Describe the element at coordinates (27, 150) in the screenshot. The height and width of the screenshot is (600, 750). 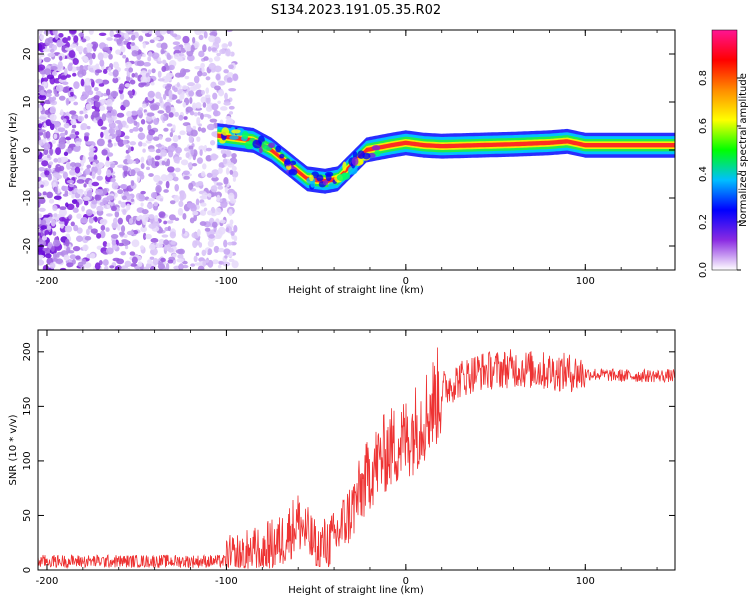
I see `y-tick-label: 0` at that location.